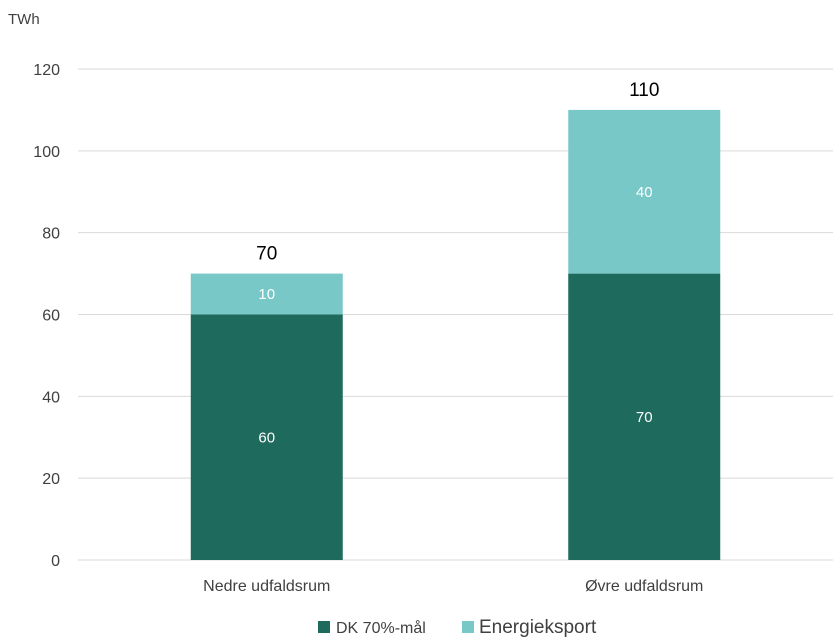  What do you see at coordinates (644, 586) in the screenshot?
I see `x-category-label: Øvre udfaldsrum` at bounding box center [644, 586].